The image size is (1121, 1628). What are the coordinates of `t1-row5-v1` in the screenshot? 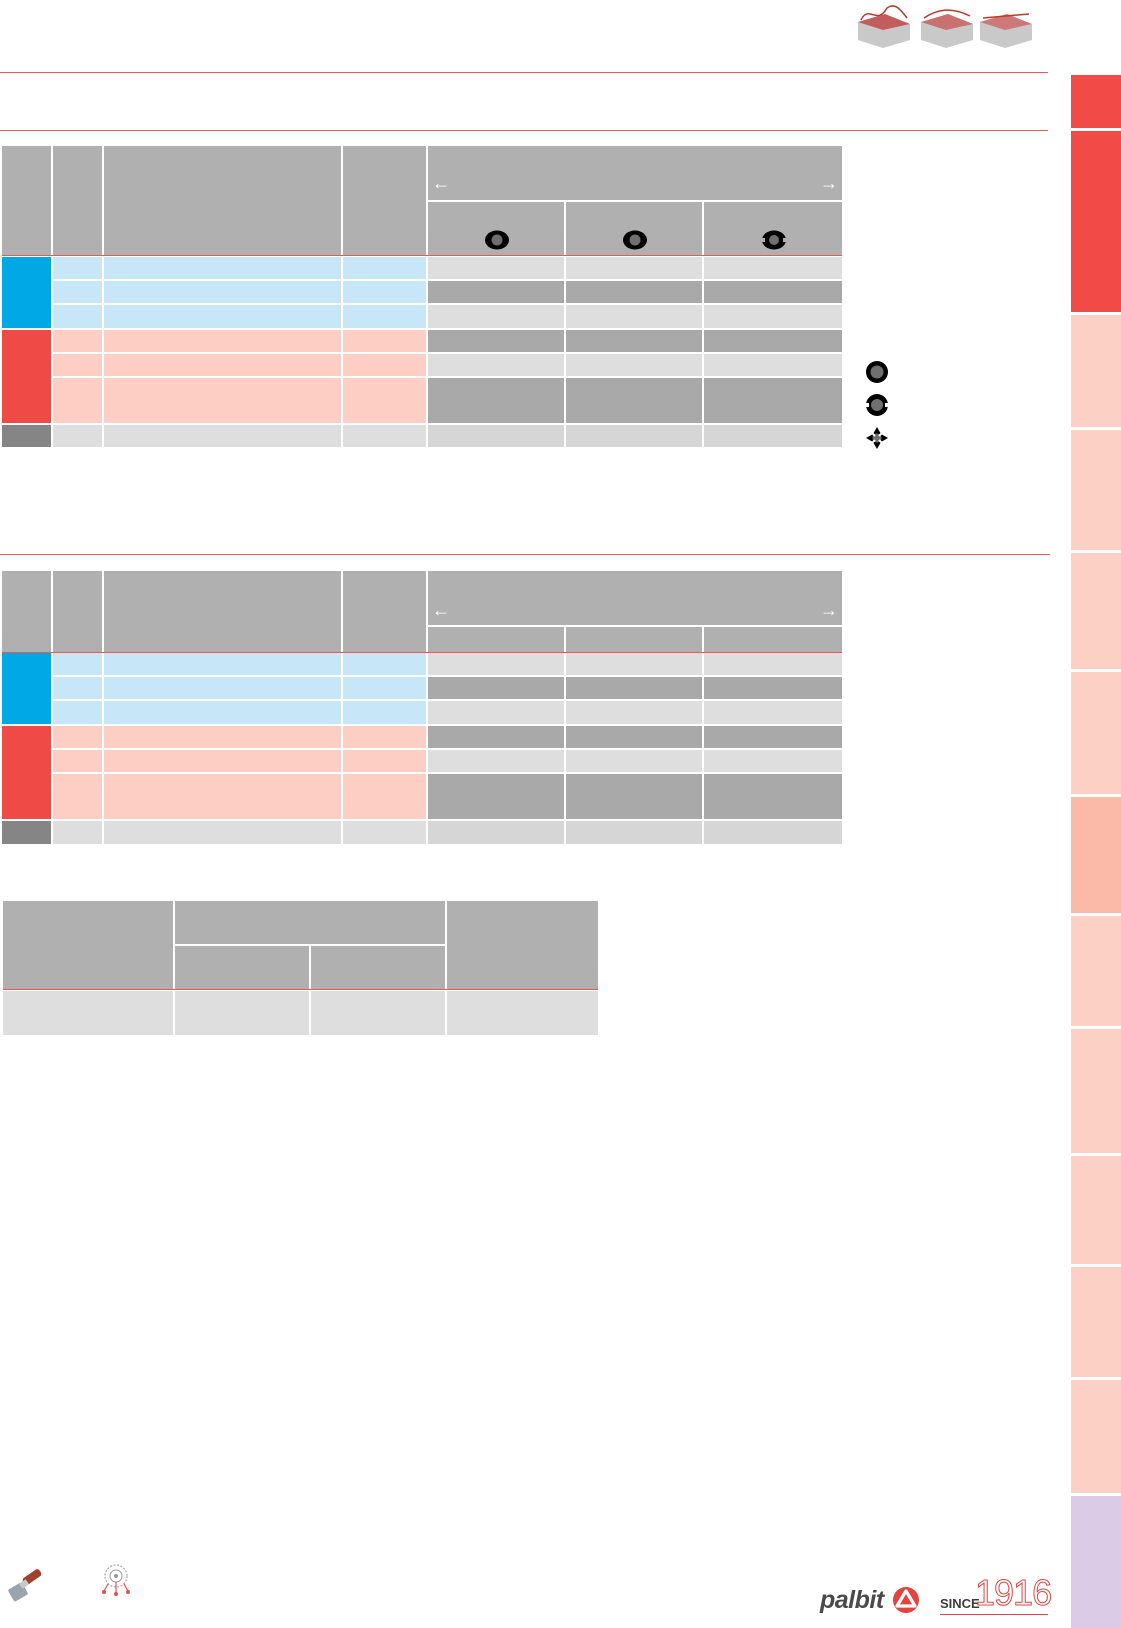 It's located at (496, 365).